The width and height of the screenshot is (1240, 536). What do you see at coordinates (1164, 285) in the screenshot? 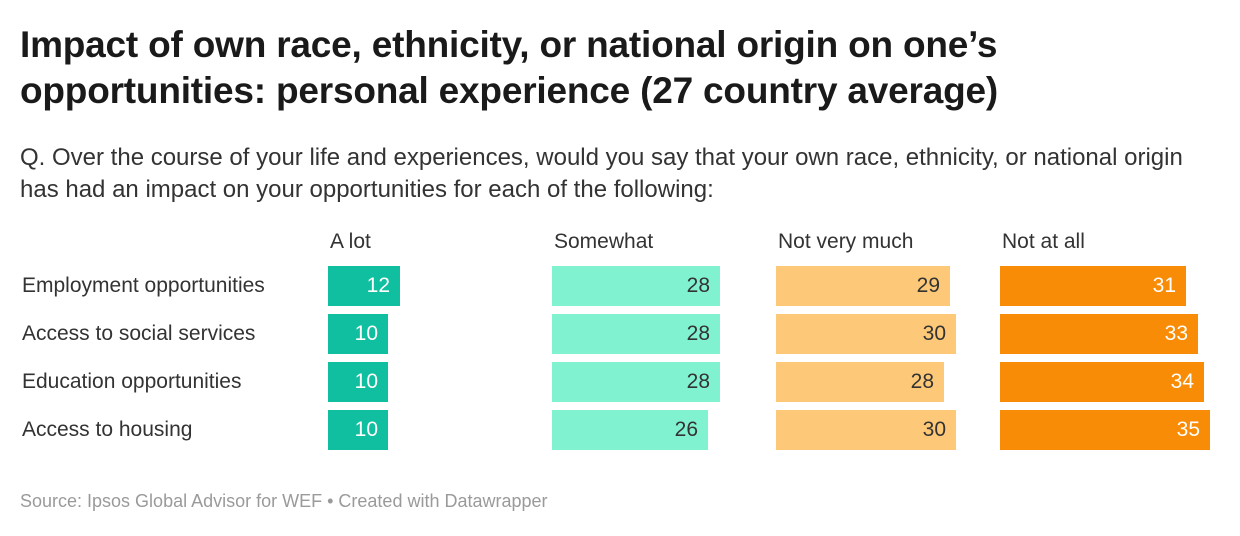
I see `value-label-not-at-all-employment-opportunities: 31` at bounding box center [1164, 285].